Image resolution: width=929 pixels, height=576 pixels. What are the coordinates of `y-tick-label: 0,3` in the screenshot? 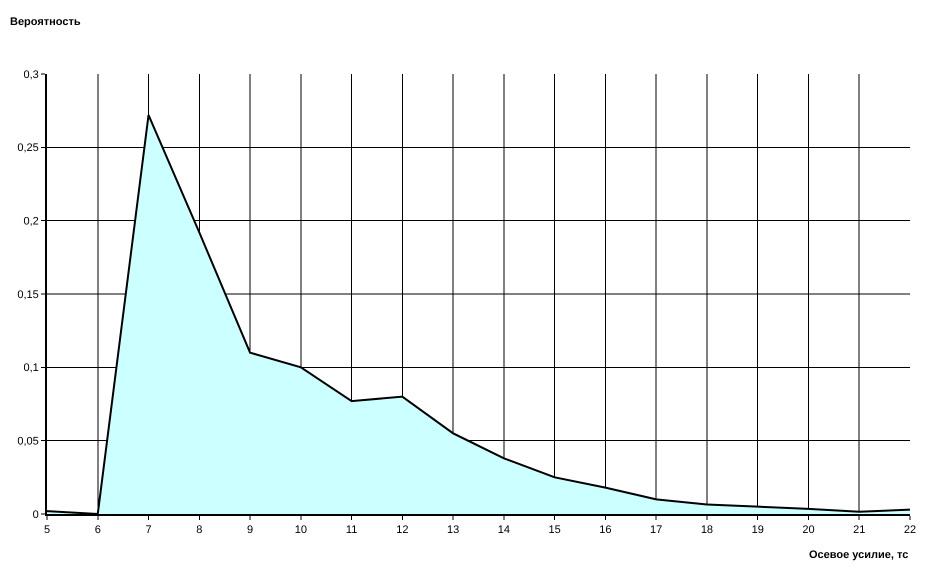 It's located at (31, 74).